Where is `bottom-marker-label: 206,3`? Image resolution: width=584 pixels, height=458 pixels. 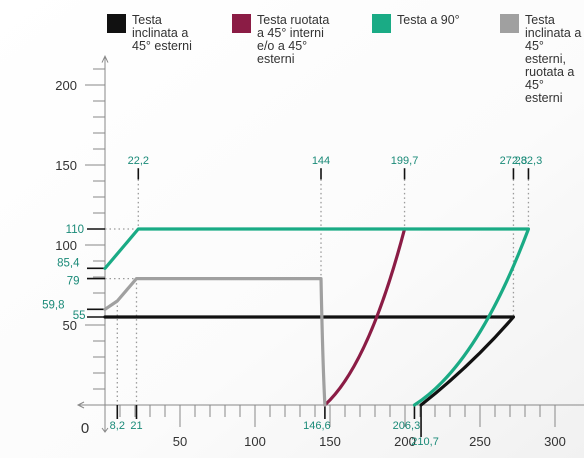
bottom-marker-label: 206,3 is located at coordinates (407, 426).